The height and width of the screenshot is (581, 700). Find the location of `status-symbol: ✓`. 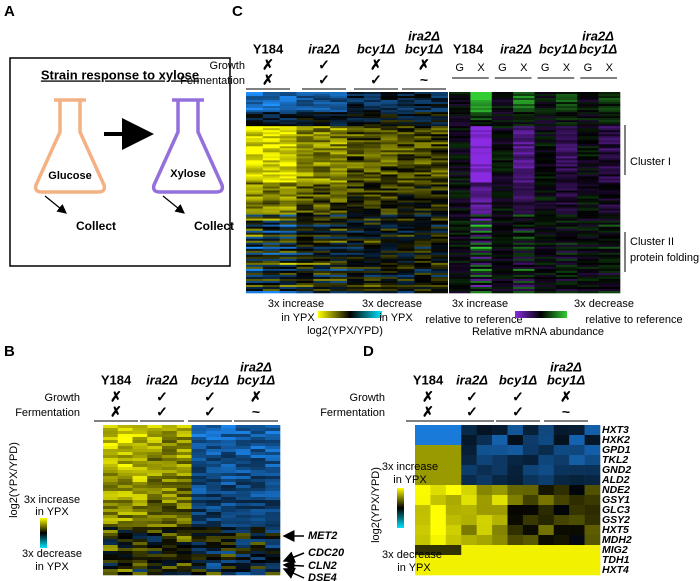

status-symbol: ✓ is located at coordinates (324, 65).